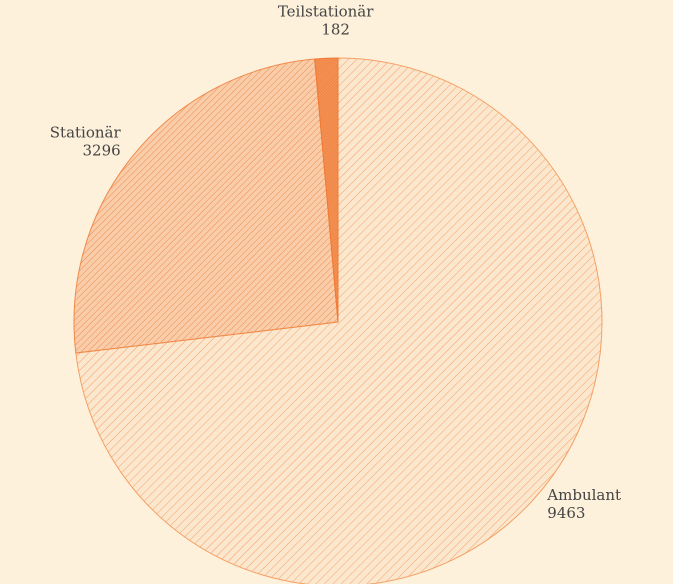 The height and width of the screenshot is (584, 673). What do you see at coordinates (86, 132) in the screenshot?
I see `slice-label: Stationär` at bounding box center [86, 132].